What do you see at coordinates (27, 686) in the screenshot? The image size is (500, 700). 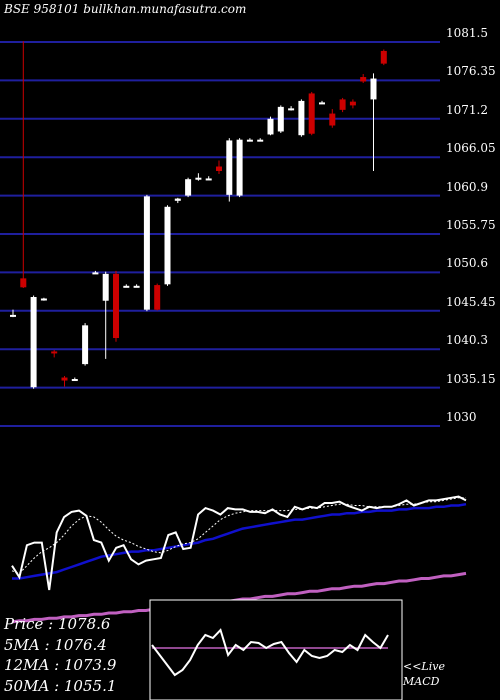 I see `ma50-stat-name: 50MA` at bounding box center [27, 686].